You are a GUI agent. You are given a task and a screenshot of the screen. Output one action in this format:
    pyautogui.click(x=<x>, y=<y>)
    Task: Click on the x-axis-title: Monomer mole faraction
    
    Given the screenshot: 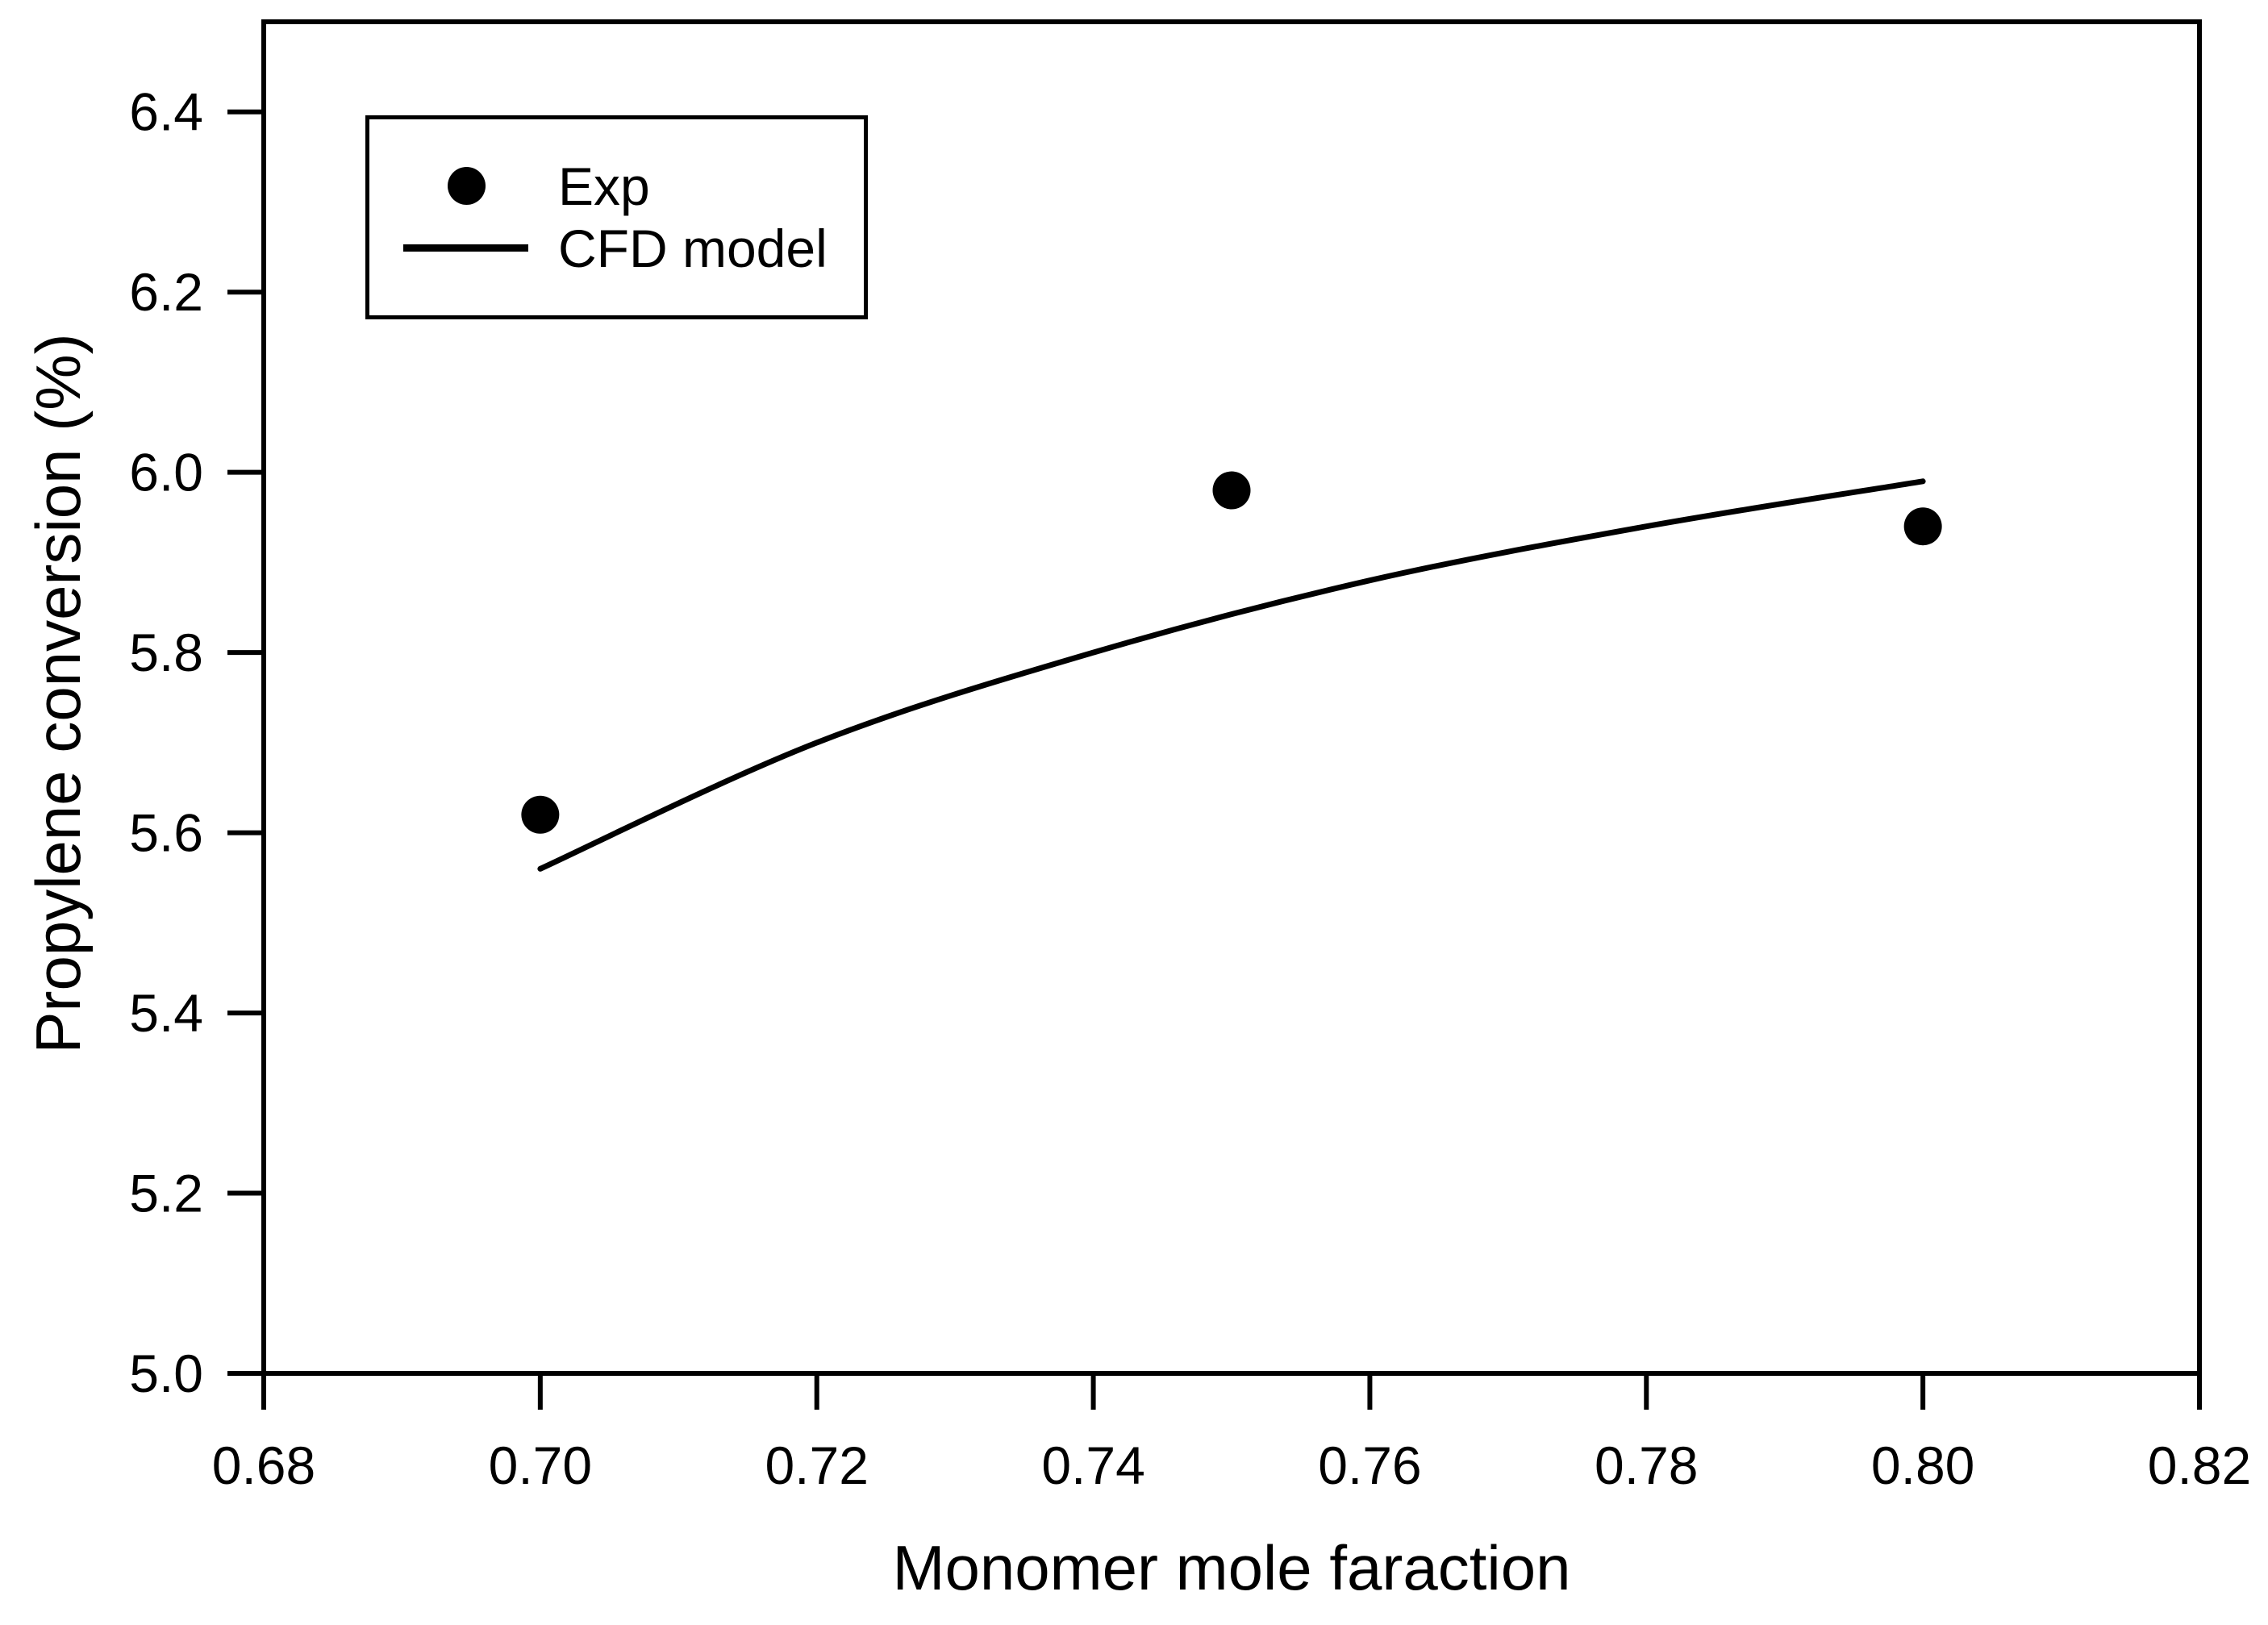 What is the action you would take?
    pyautogui.click(x=1231, y=1567)
    